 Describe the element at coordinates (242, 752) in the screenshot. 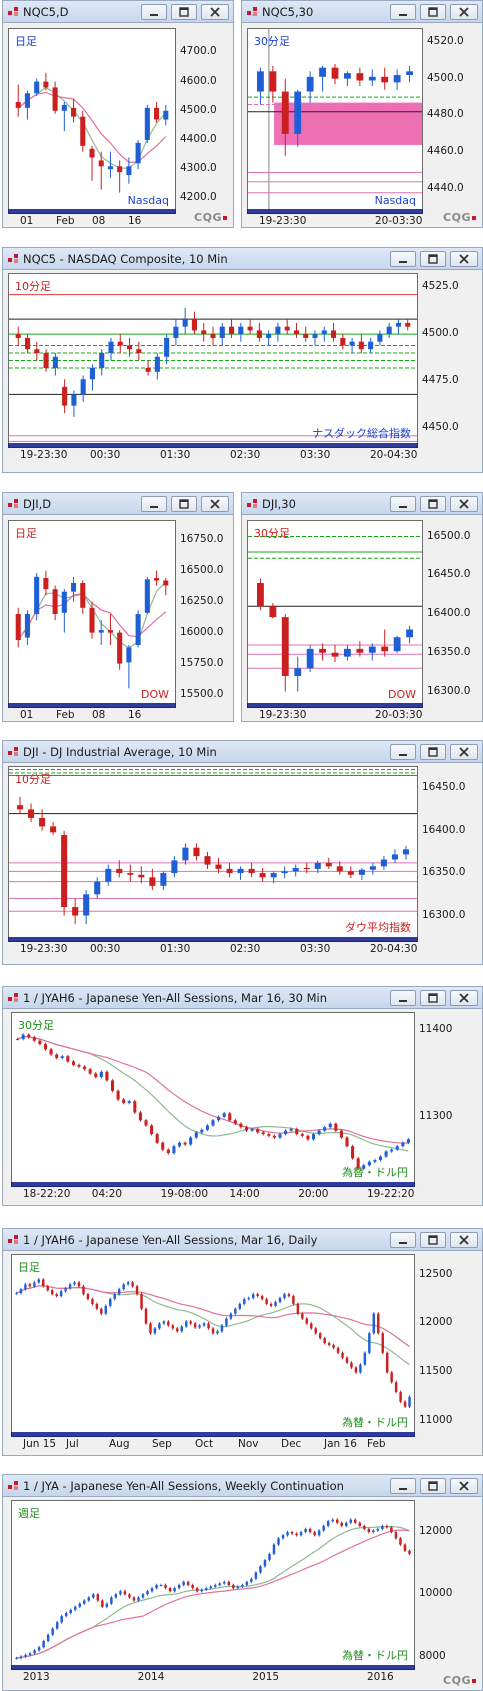

I see `window-titlebar: DJI - DJ Industrial Average, 10 Min` at that location.